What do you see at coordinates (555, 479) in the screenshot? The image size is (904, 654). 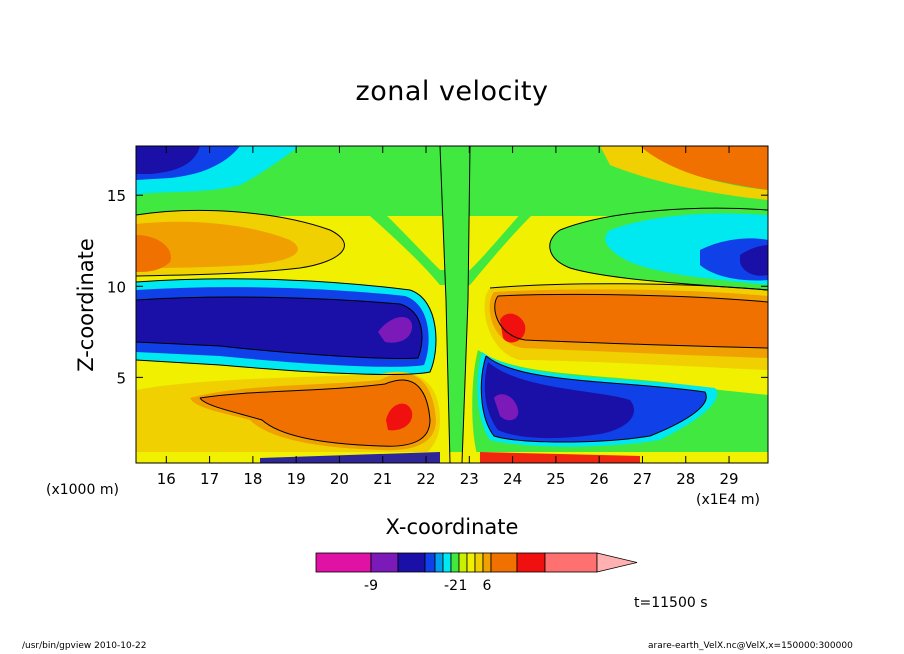 I see `x-tick-label: 25` at bounding box center [555, 479].